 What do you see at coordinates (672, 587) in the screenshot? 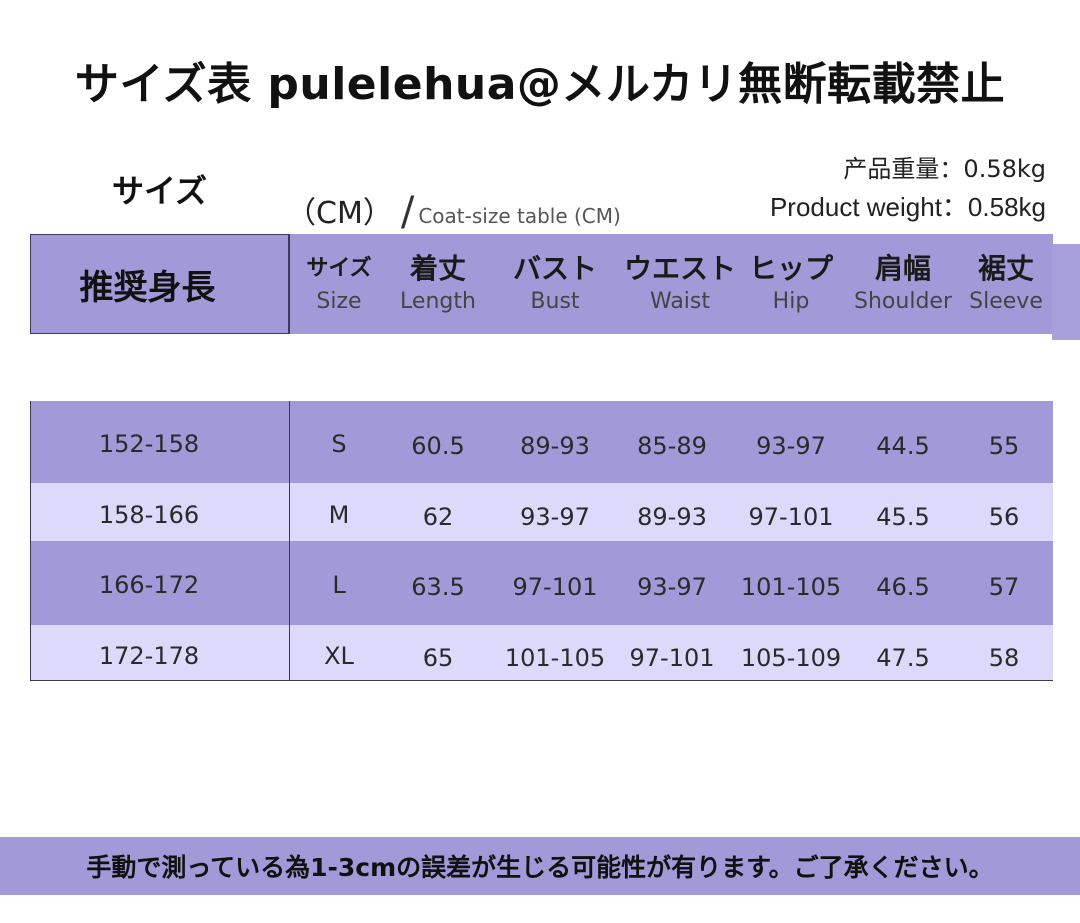
I see `cell-waist: 93-97` at bounding box center [672, 587].